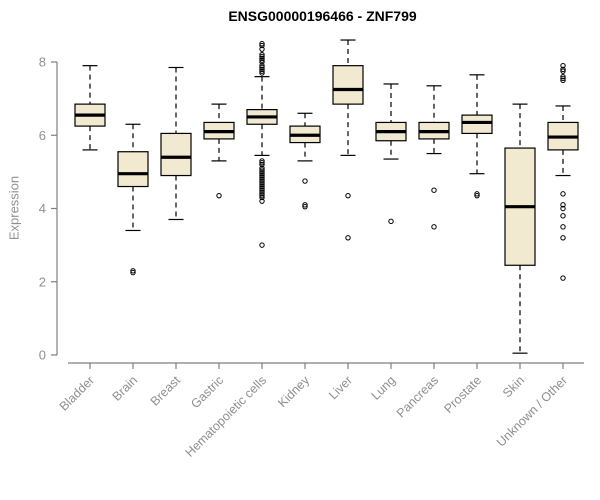 The height and width of the screenshot is (500, 600). I want to click on x-axis-category-label: Prostate, so click(462, 394).